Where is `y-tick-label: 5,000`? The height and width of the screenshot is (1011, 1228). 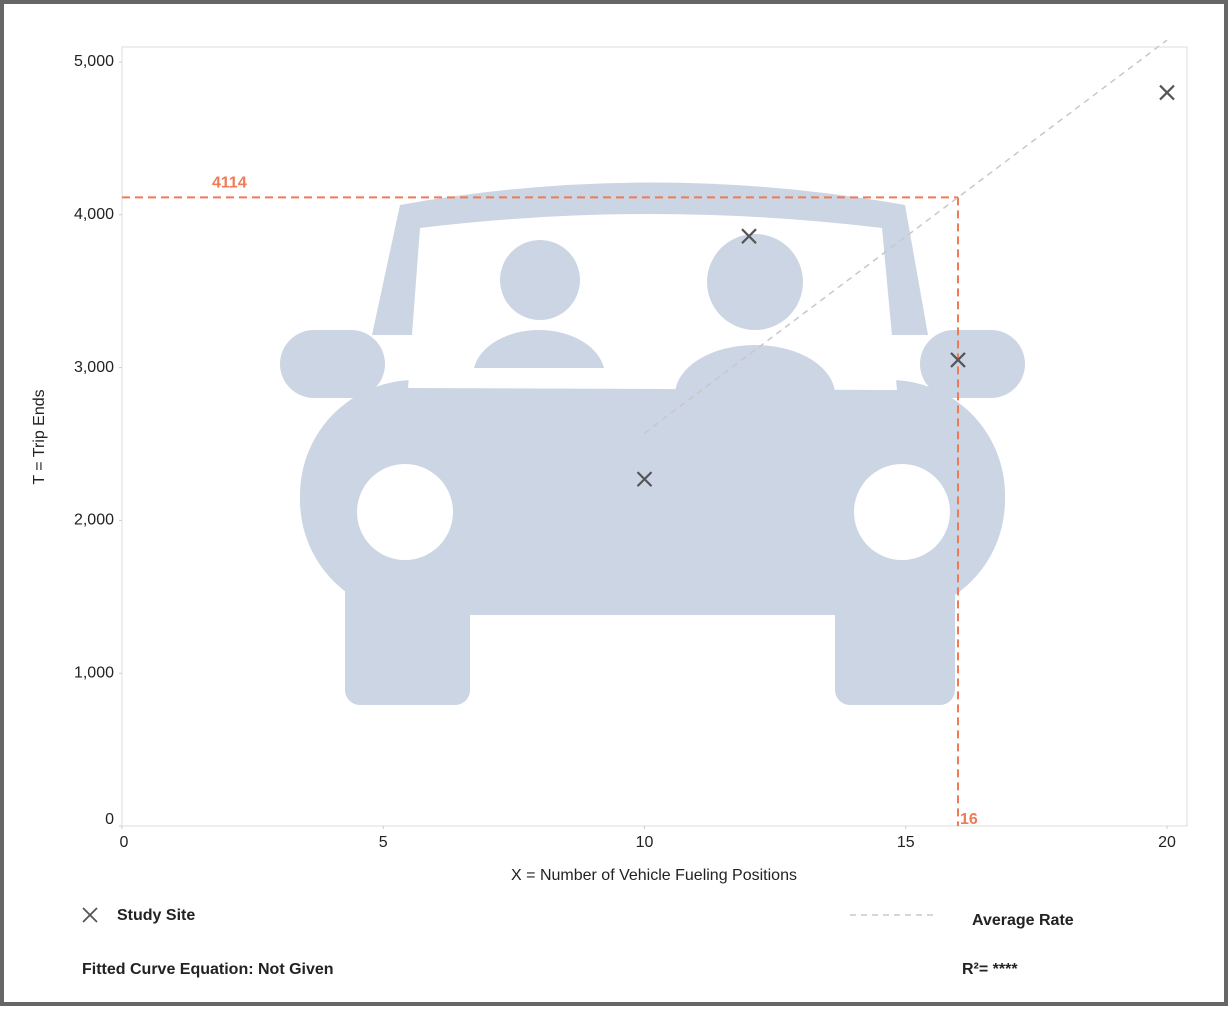
y-tick-label: 5,000 is located at coordinates (94, 61).